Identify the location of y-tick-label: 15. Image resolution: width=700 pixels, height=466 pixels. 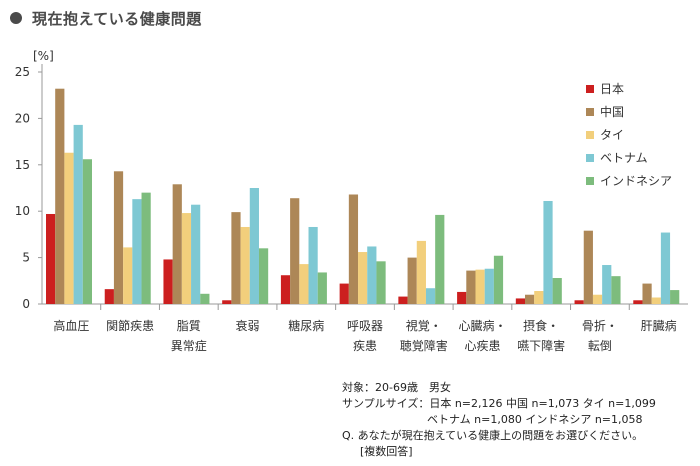
(22, 165).